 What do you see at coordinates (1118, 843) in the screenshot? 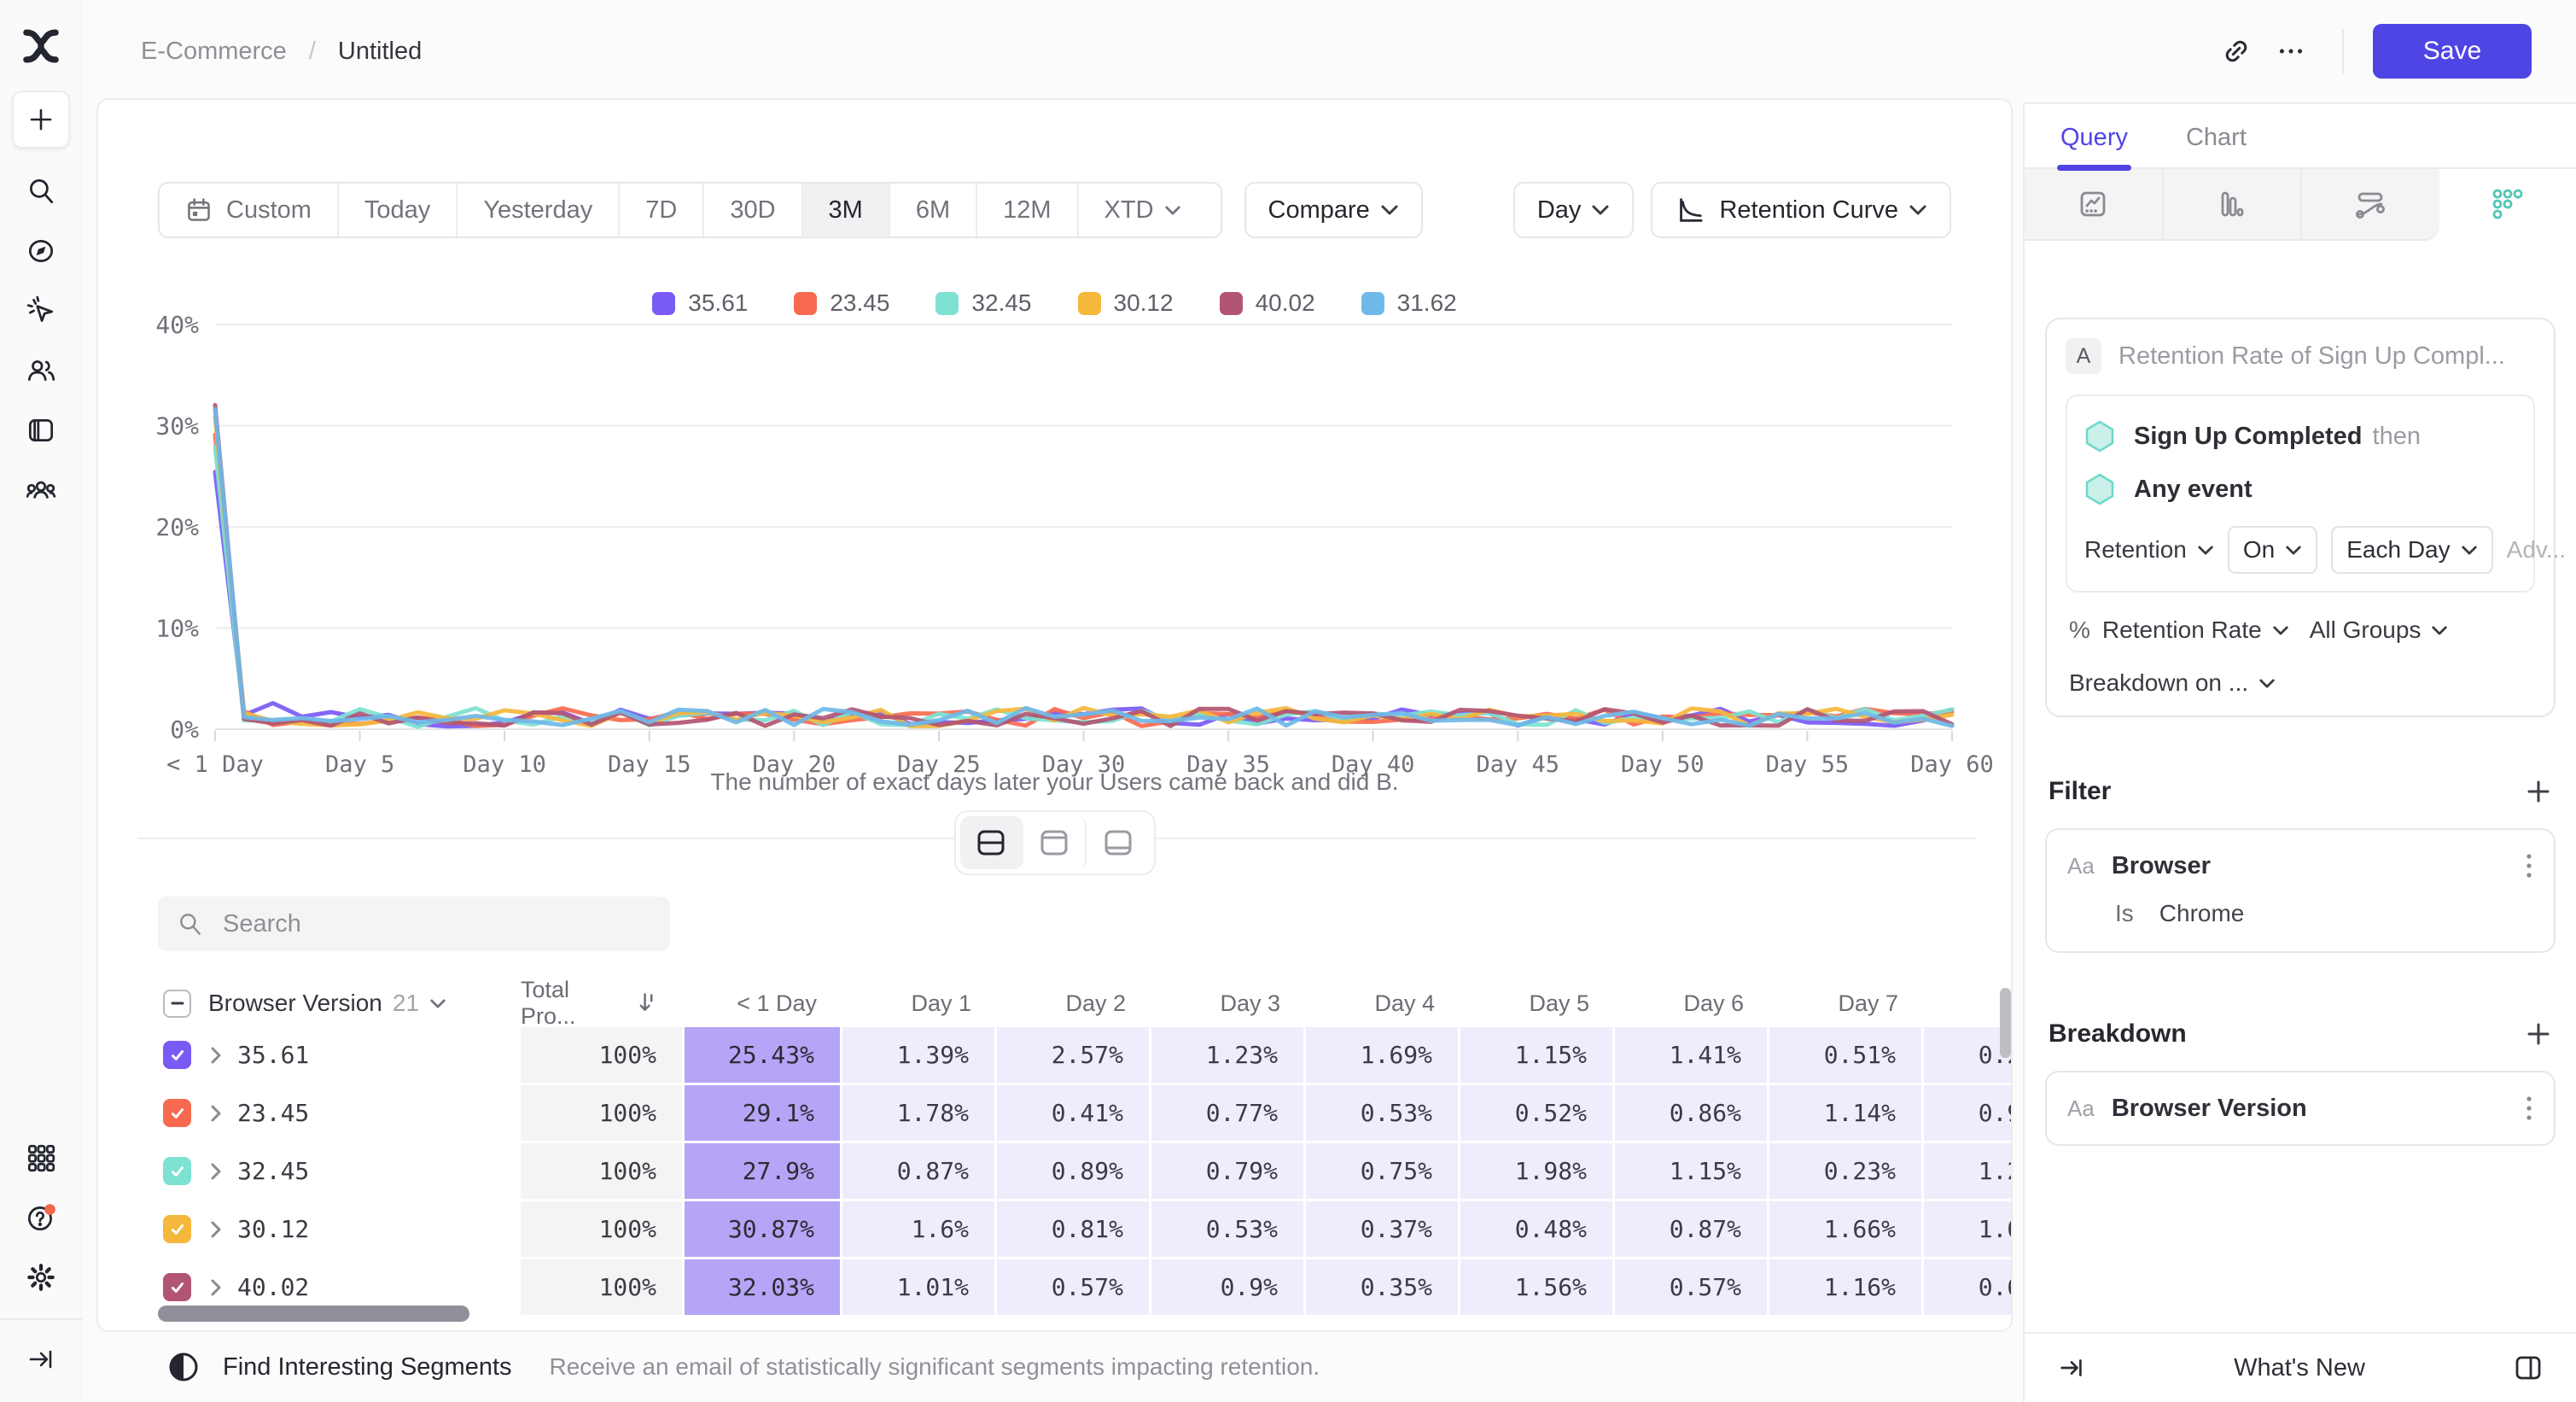
I see `layout-chart-bottom-toggle` at bounding box center [1118, 843].